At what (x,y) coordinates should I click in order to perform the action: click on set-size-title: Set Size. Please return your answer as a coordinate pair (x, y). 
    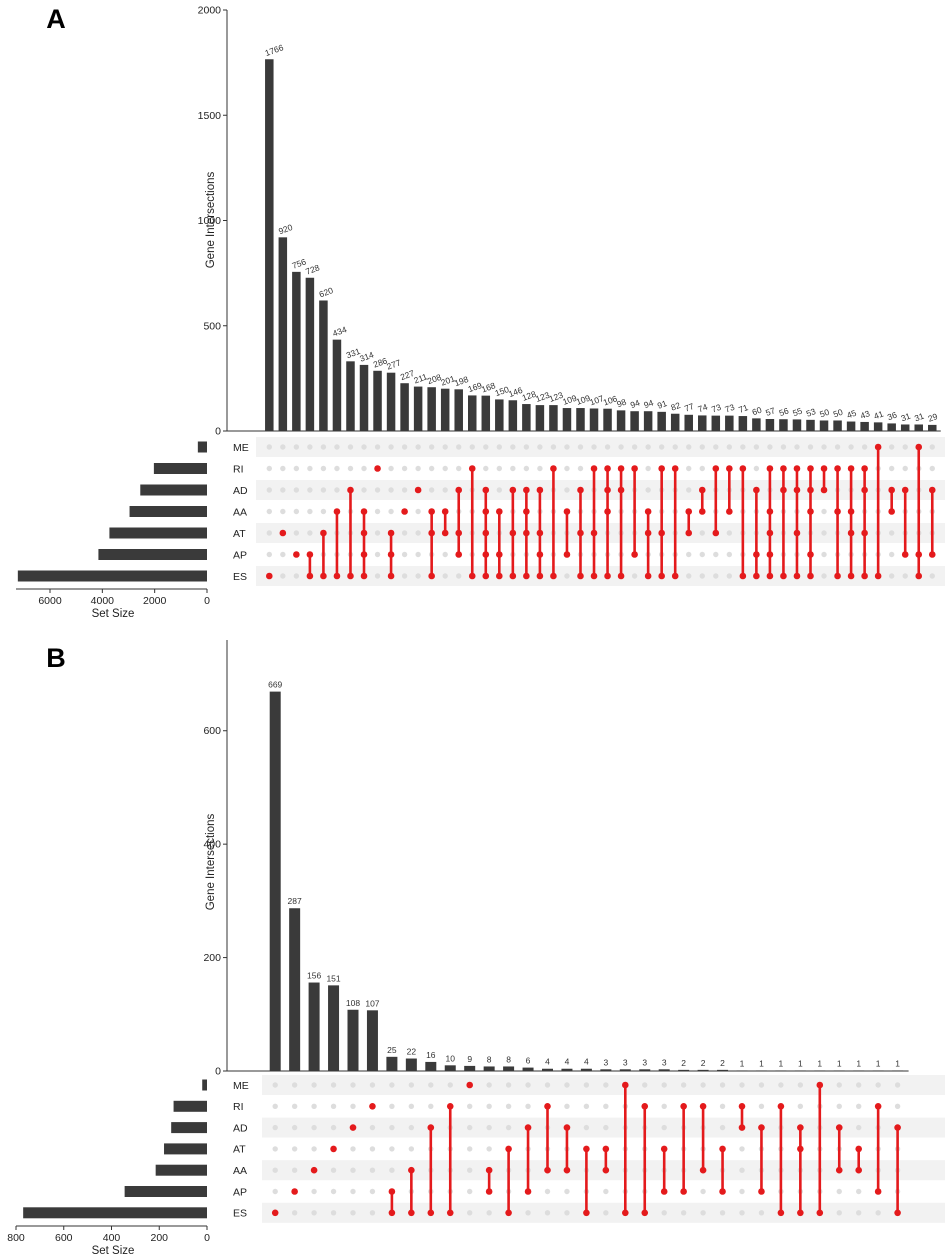
    Looking at the image, I should click on (113, 614).